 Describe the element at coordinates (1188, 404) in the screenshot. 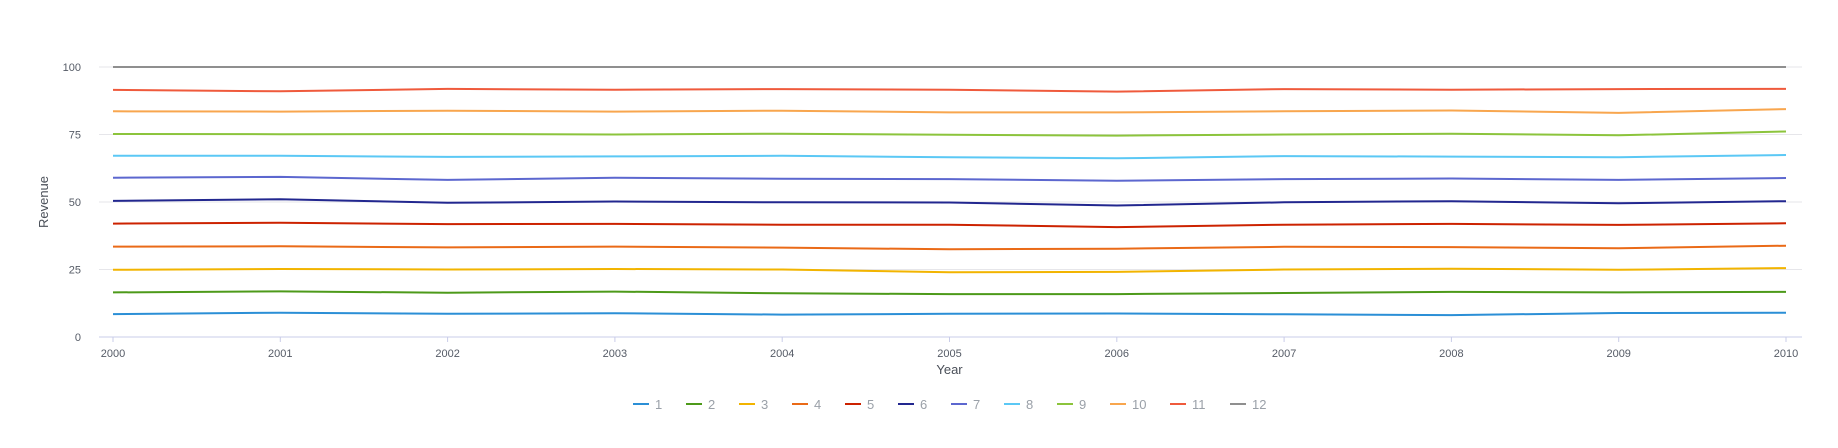

I see `legend-item-11: 11` at that location.